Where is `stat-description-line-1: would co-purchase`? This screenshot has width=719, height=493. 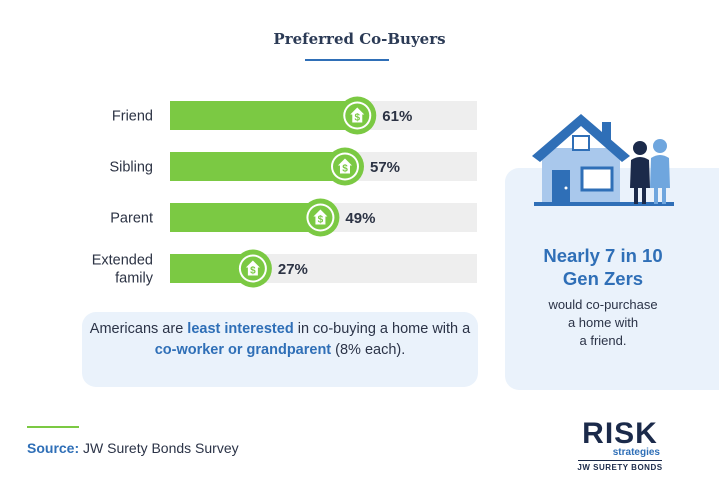
stat-description-line-1: would co-purchase is located at coordinates (603, 304).